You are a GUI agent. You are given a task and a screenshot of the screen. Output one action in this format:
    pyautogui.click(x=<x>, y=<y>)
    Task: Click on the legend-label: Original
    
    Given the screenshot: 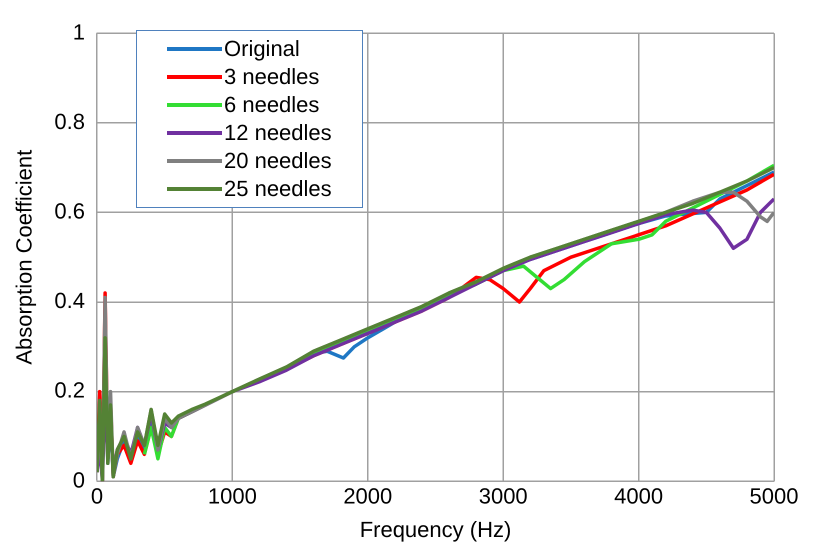 What is the action you would take?
    pyautogui.click(x=262, y=49)
    